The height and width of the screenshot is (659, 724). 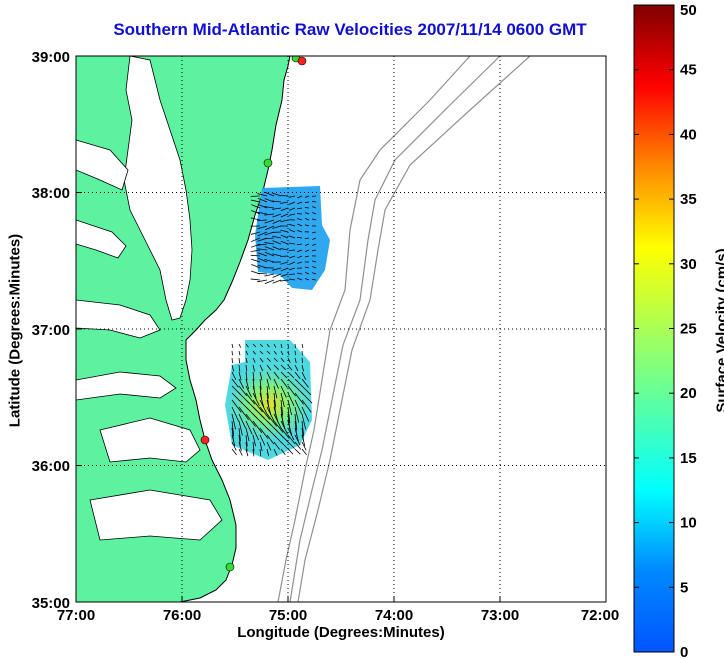 What do you see at coordinates (51, 57) in the screenshot?
I see `y-tick-label: 39:00` at bounding box center [51, 57].